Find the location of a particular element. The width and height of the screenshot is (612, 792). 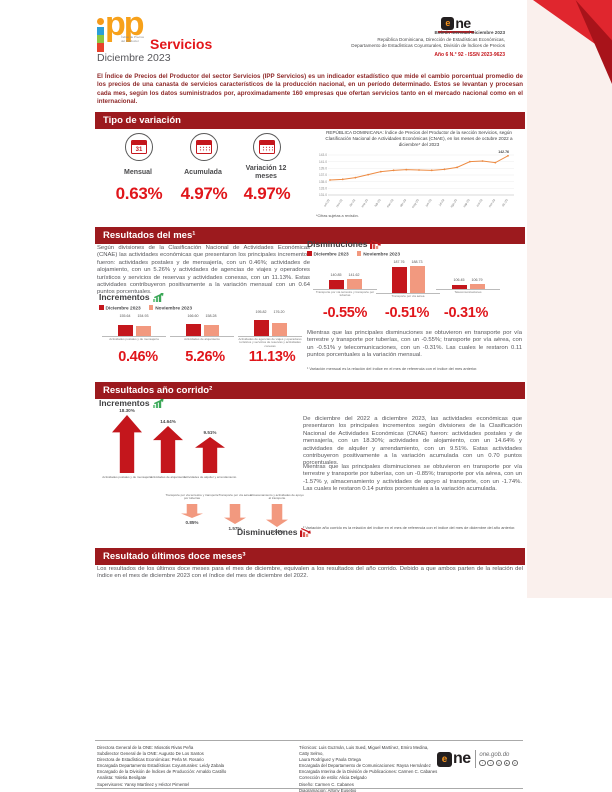

bulletin-title: Boletín mensual Diciembre 2023 is located at coordinates (469, 32).